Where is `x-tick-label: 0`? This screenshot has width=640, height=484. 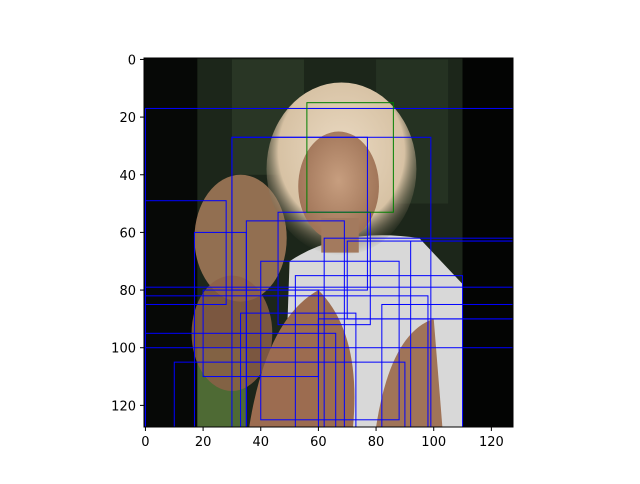 x-tick-label: 0 is located at coordinates (145, 442).